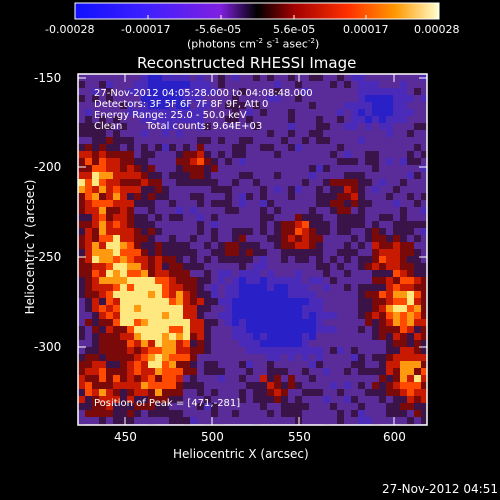 The width and height of the screenshot is (500, 500). Describe the element at coordinates (218, 29) in the screenshot. I see `colorbar-tick-label: -5.6e-05` at that location.